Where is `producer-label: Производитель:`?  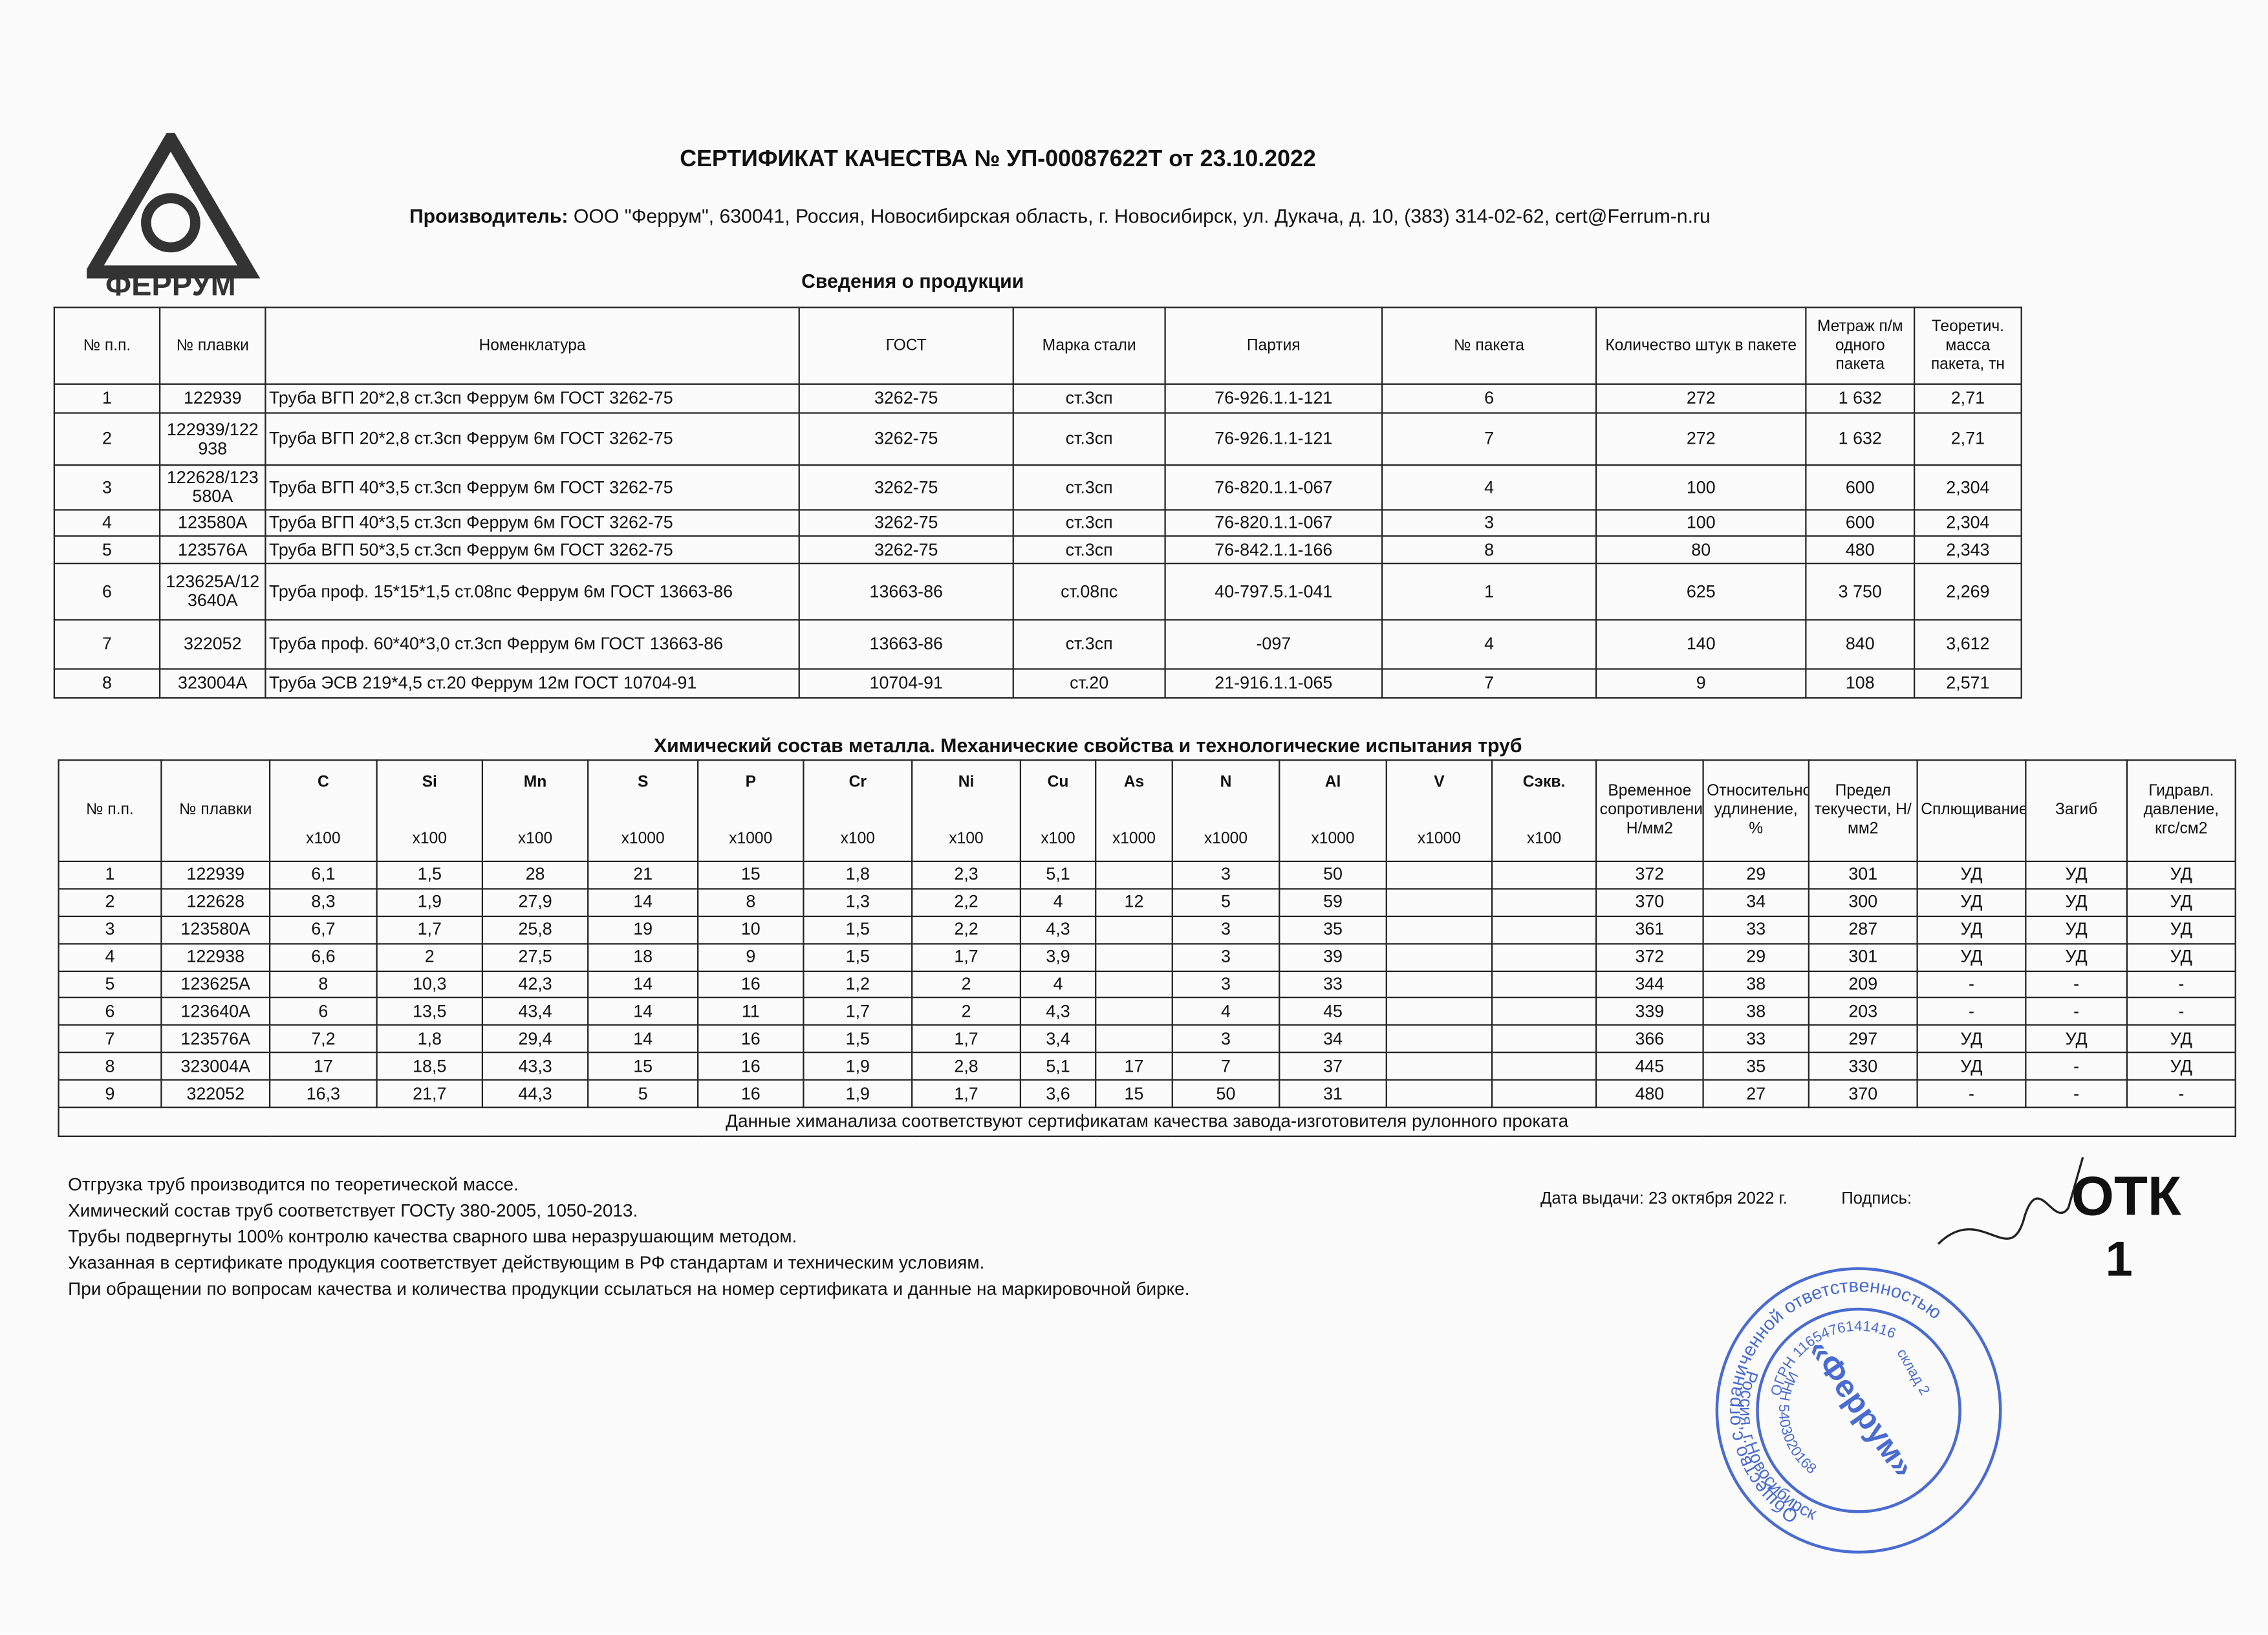
producer-label: Производитель: is located at coordinates (488, 216).